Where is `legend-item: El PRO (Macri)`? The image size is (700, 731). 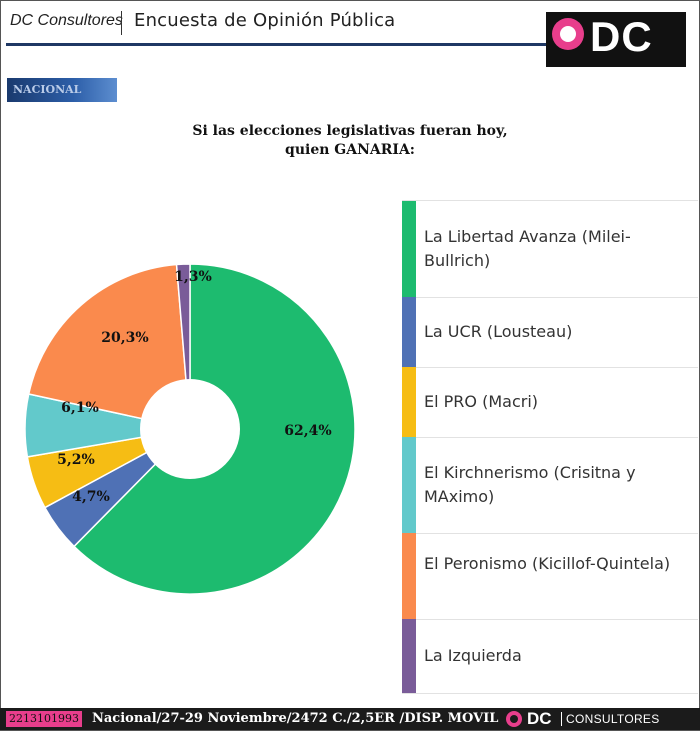
legend-item: El PRO (Macri) is located at coordinates (550, 402).